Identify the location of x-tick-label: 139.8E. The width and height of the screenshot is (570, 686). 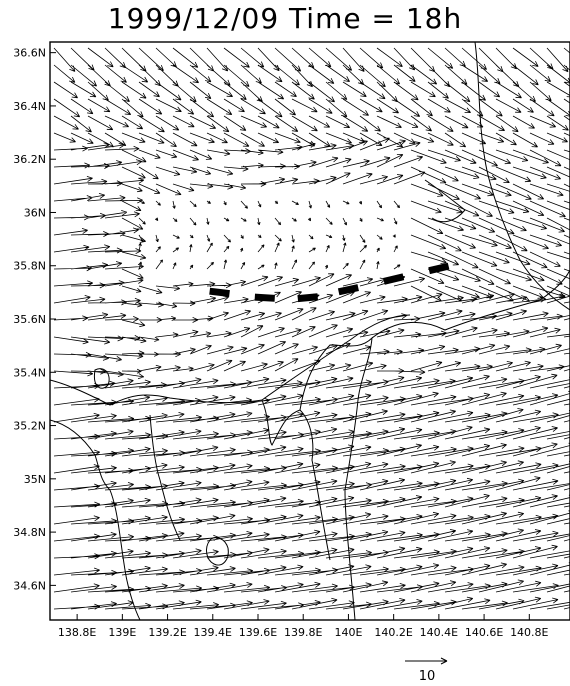
(303, 632).